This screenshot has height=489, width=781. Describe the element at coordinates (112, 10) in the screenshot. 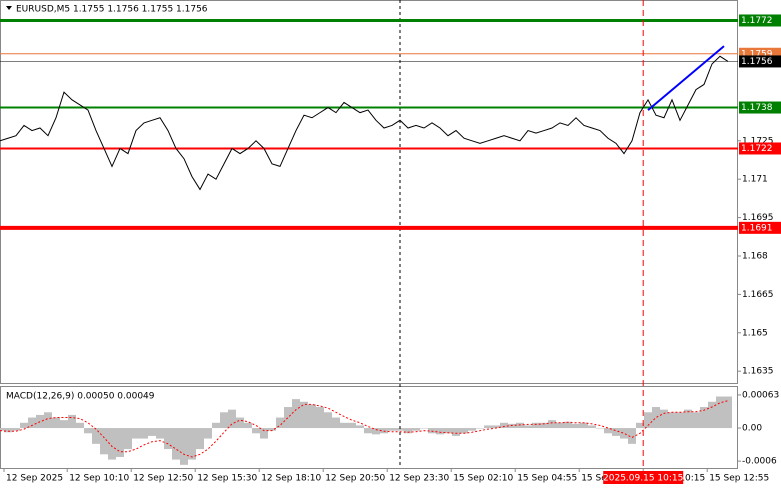

I see `chart-title: EURUSD,M5 1.1755 1.1756 1.1755 1.1756` at that location.